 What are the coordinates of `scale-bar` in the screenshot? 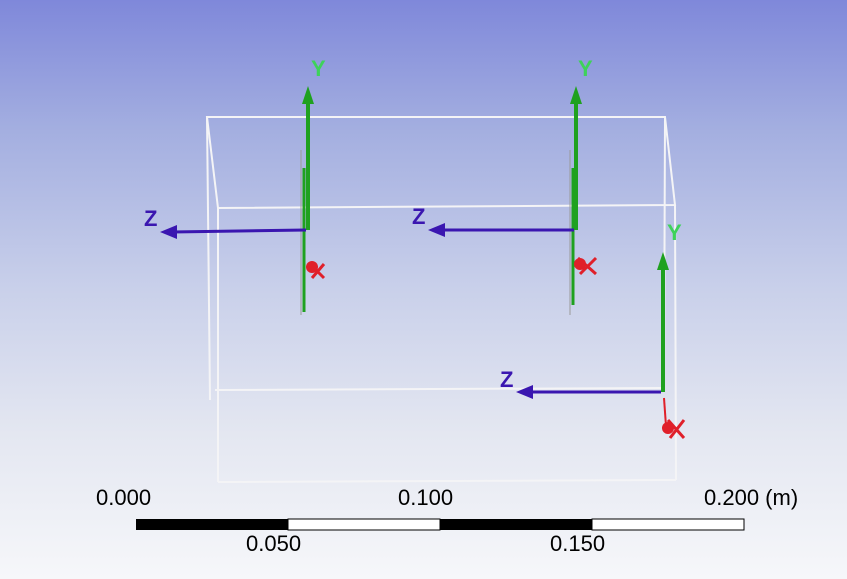 It's located at (440, 524).